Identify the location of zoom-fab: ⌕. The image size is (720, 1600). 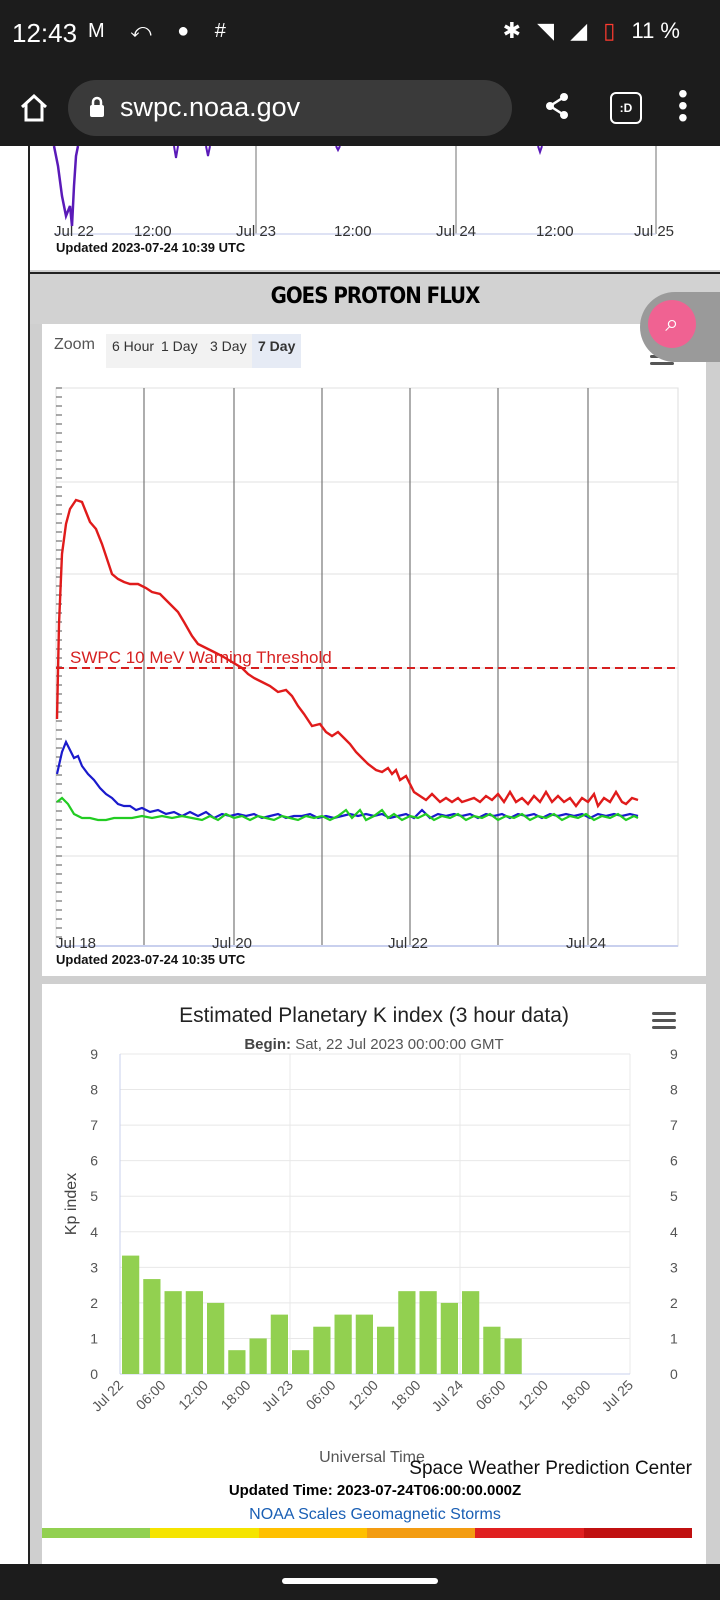
(680, 327).